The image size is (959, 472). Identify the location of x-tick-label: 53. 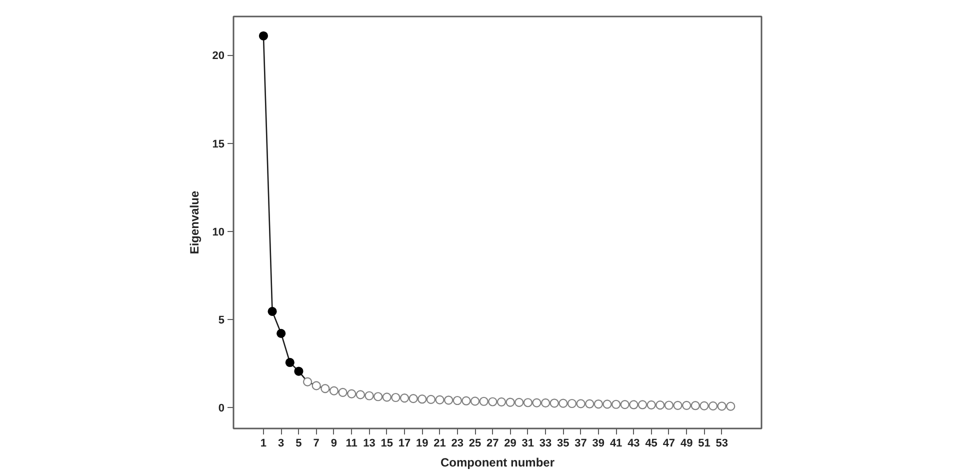
(722, 444).